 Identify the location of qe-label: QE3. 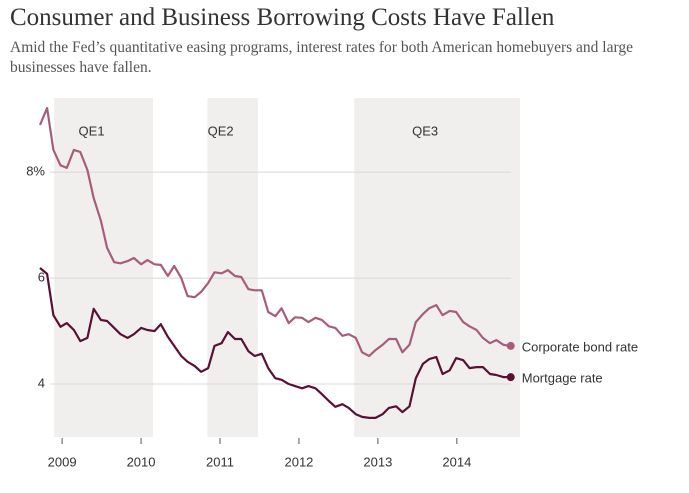
(425, 130).